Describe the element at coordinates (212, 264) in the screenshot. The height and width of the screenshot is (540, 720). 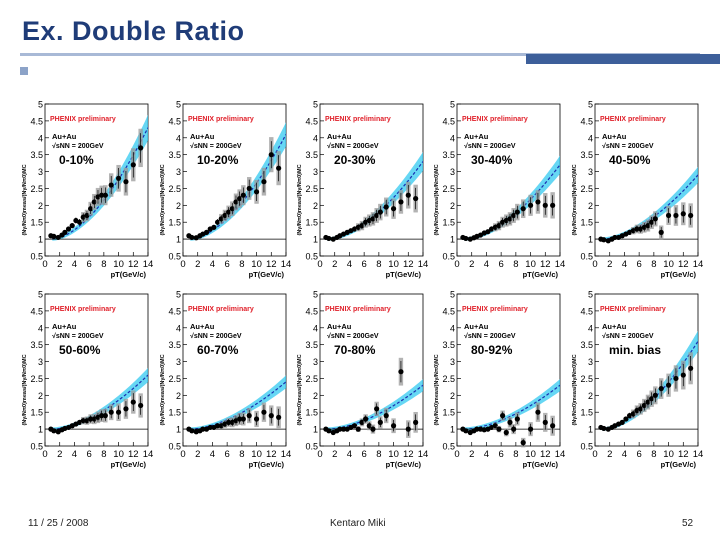
I see `x-tick-label: 4` at that location.